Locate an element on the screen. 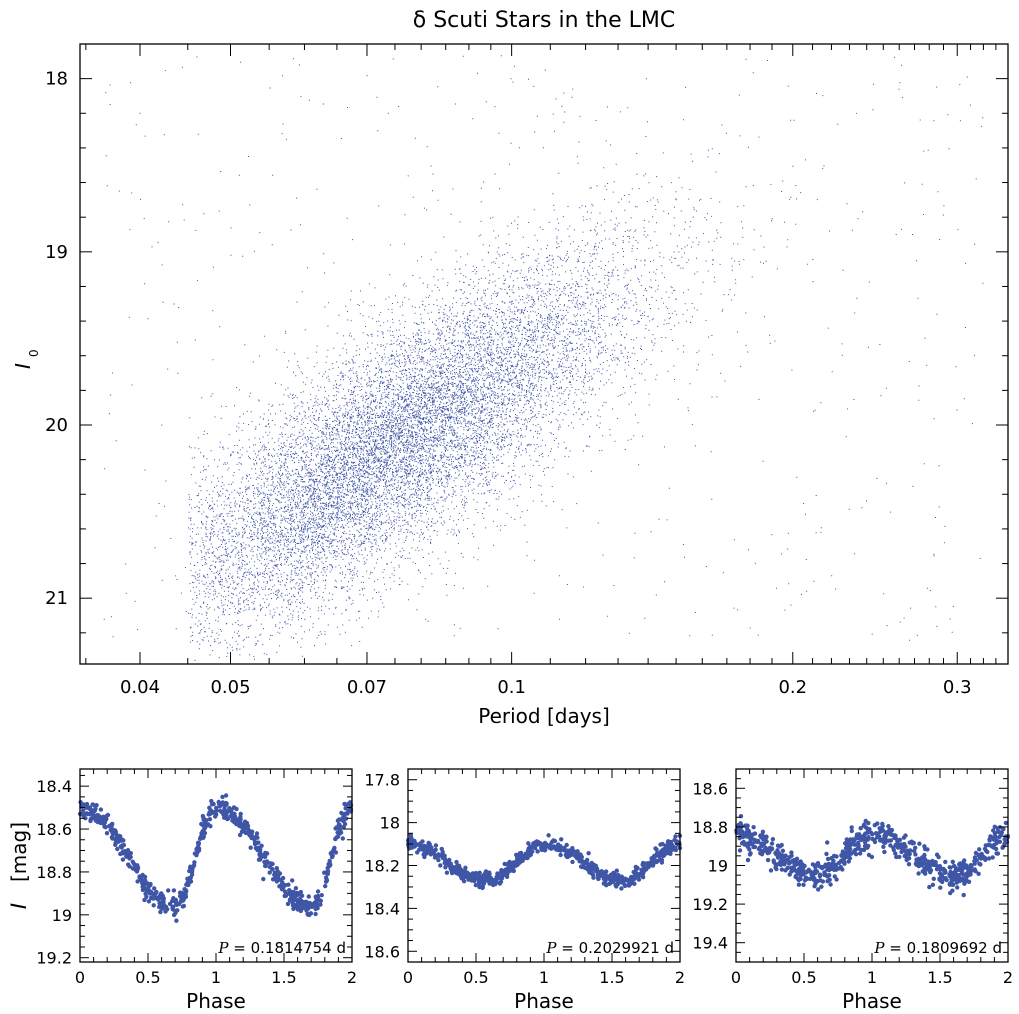 Image resolution: width=1019 pixels, height=1014 pixels. lc-y-axis-label-unit: [mag] is located at coordinates (19, 852).